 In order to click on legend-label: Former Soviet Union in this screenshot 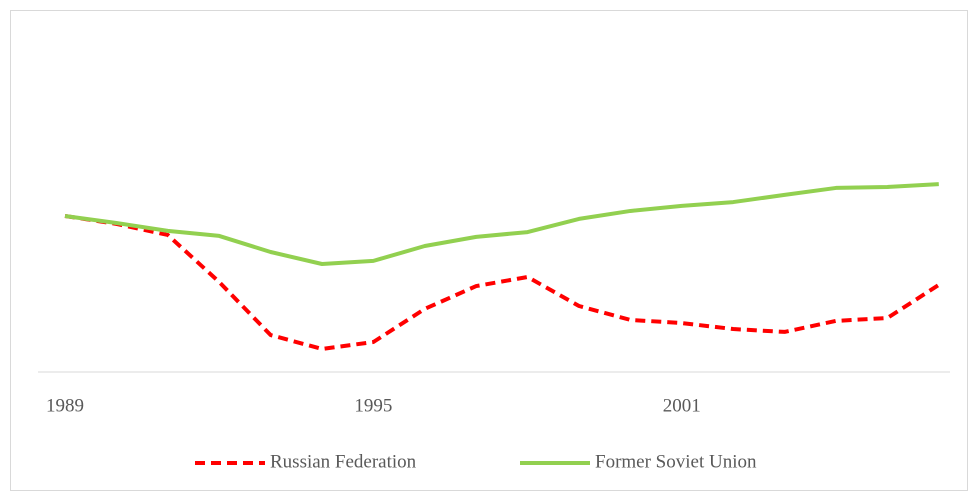, I will do `click(676, 461)`.